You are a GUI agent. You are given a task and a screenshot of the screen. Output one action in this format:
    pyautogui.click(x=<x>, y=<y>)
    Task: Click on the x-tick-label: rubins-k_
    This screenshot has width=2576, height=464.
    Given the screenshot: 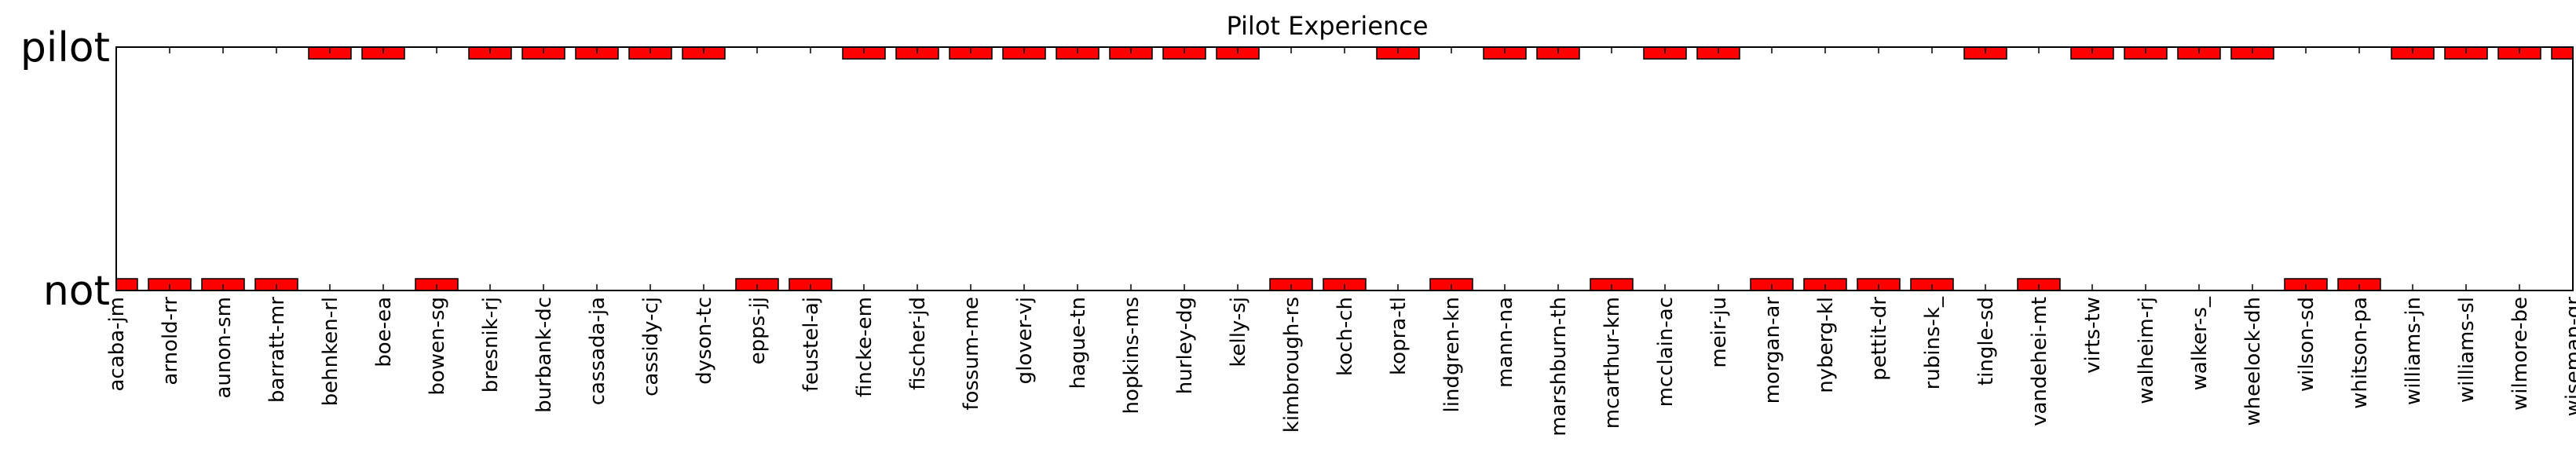 What is the action you would take?
    pyautogui.click(x=1933, y=342)
    